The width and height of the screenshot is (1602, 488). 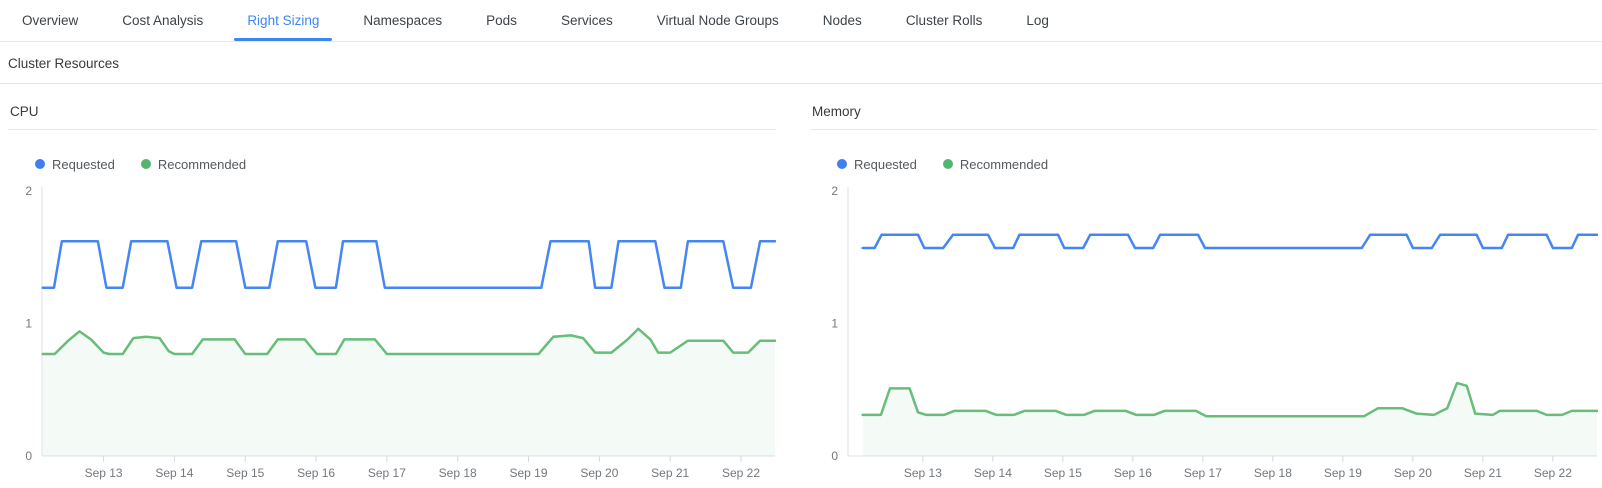 What do you see at coordinates (1217, 164) in the screenshot?
I see `memory-chart-legend: Requested Recommended` at bounding box center [1217, 164].